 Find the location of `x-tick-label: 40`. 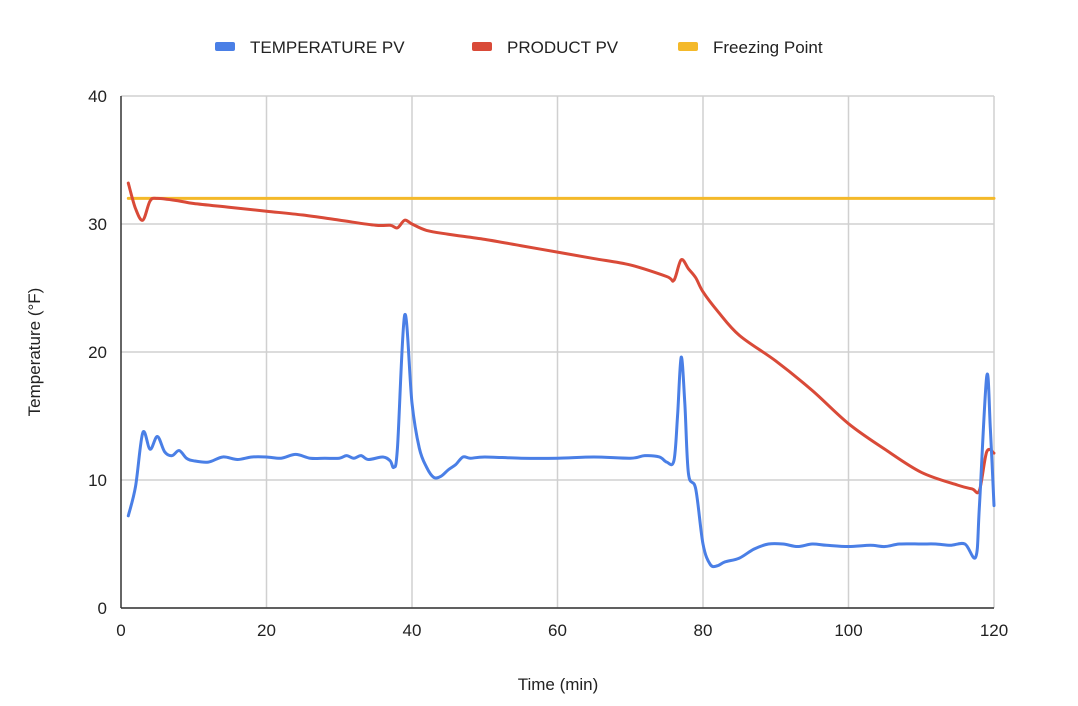

x-tick-label: 40 is located at coordinates (412, 630).